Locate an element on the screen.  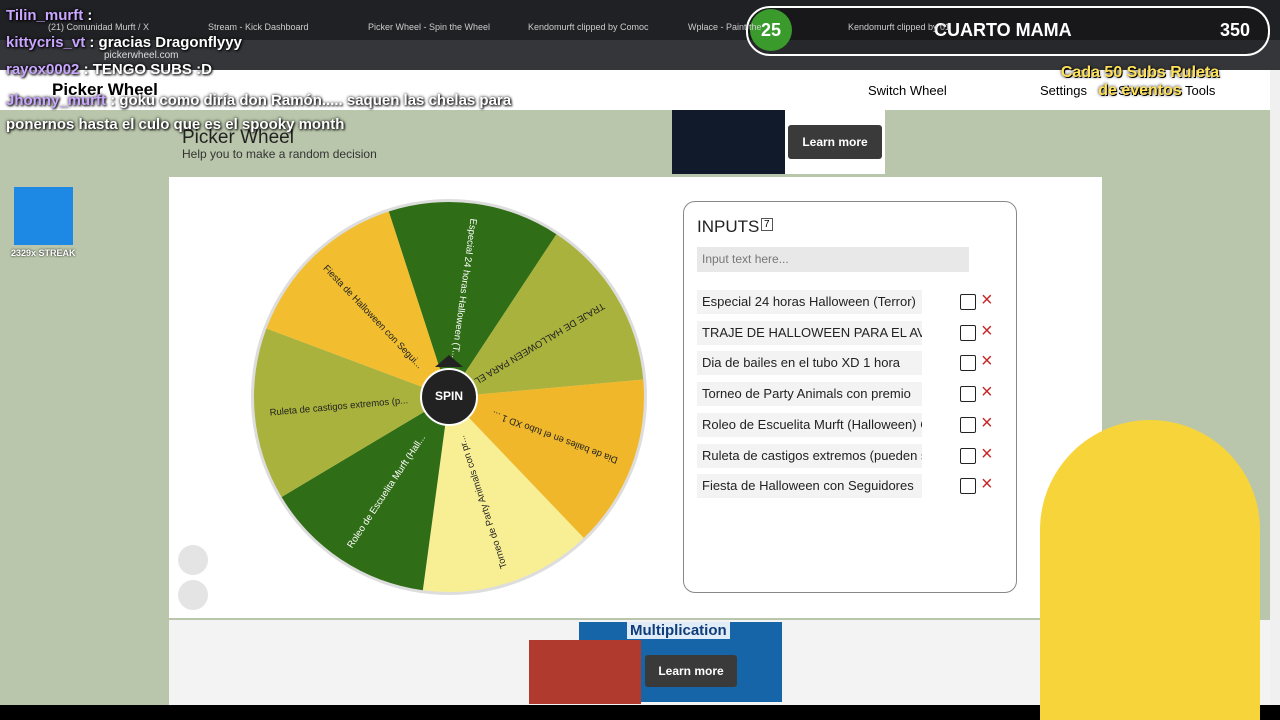
chat-message: Tilin_murft : is located at coordinates (49, 15).